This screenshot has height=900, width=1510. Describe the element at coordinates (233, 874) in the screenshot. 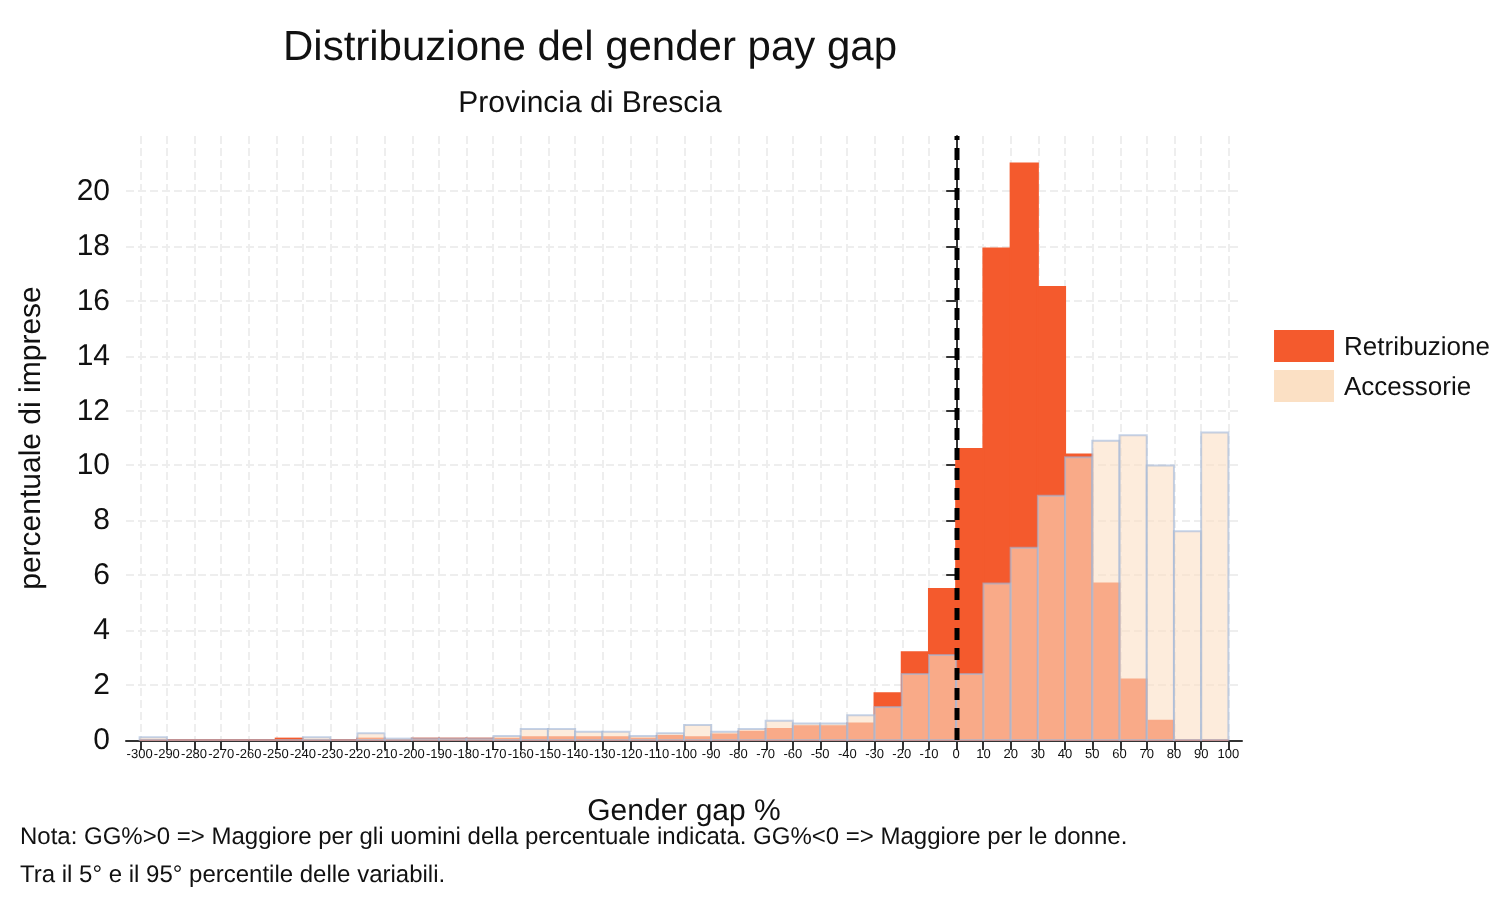

I see `text: Tra il 5° e il 95° percentile delle variabili.` at that location.